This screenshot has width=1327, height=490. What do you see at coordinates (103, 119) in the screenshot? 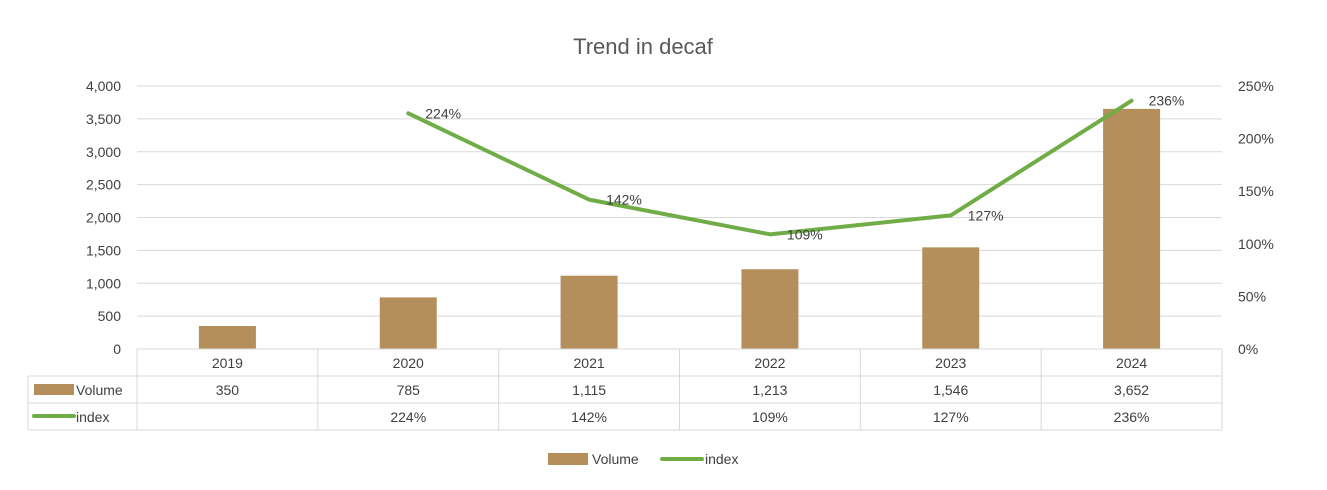
I see `y-left-tick-label: 3,500` at bounding box center [103, 119].